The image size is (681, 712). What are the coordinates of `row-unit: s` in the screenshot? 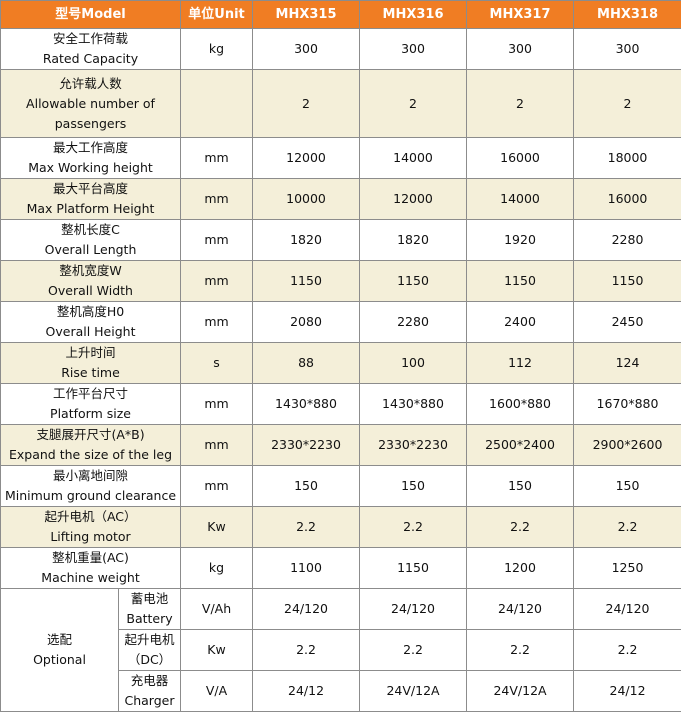 It's located at (217, 363).